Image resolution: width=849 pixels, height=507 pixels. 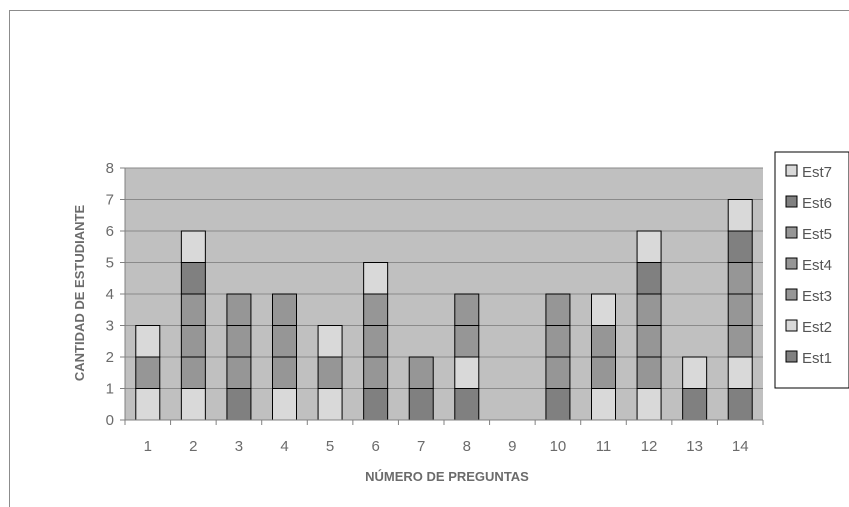 I want to click on bar-segment-est6-q2, so click(x=193, y=278).